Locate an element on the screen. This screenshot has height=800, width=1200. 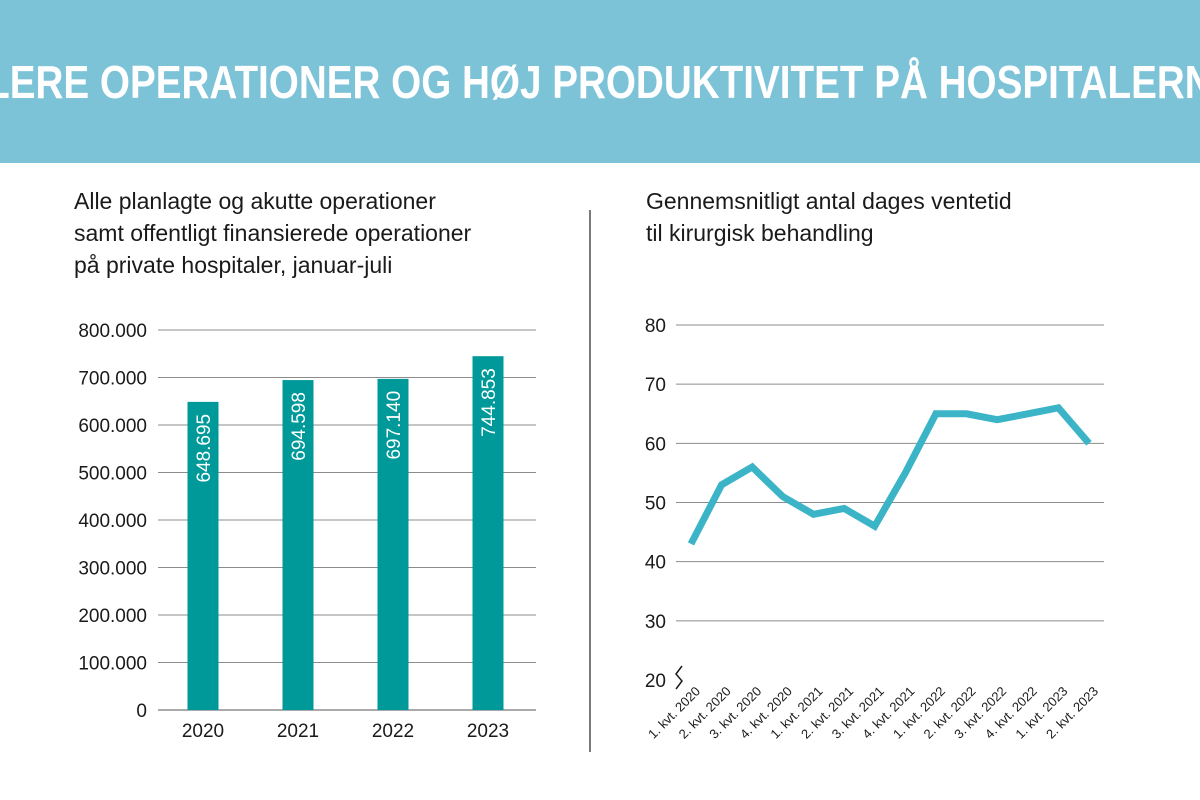
bar-chart-title-line: samt offentligt finansierede operationer is located at coordinates (273, 233).